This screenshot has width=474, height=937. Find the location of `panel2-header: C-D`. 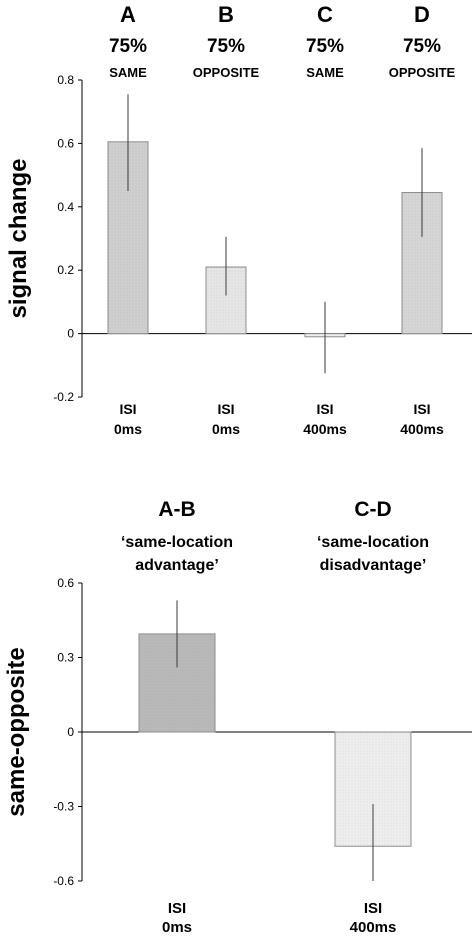

panel2-header: C-D is located at coordinates (372, 509).